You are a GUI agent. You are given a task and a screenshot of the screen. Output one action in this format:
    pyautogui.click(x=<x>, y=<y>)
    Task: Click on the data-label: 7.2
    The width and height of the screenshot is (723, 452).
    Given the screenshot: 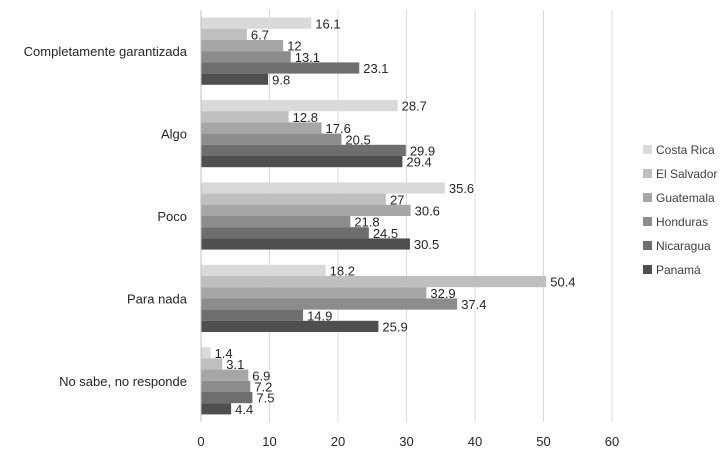 What is the action you would take?
    pyautogui.click(x=263, y=387)
    